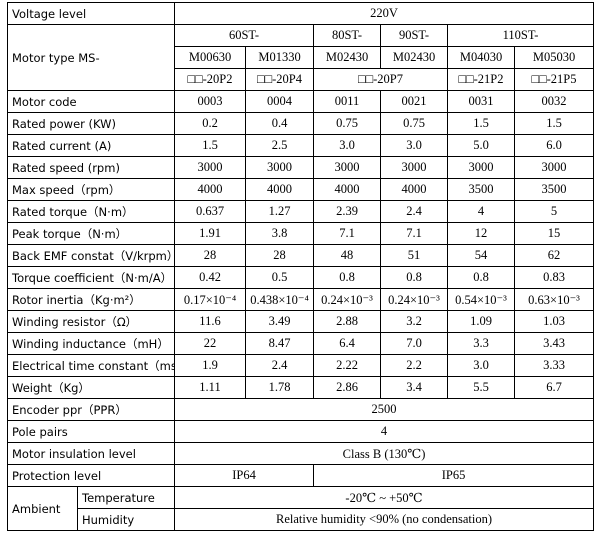 The image size is (600, 554). What do you see at coordinates (280, 321) in the screenshot?
I see `cell-value: 3.49` at bounding box center [280, 321].